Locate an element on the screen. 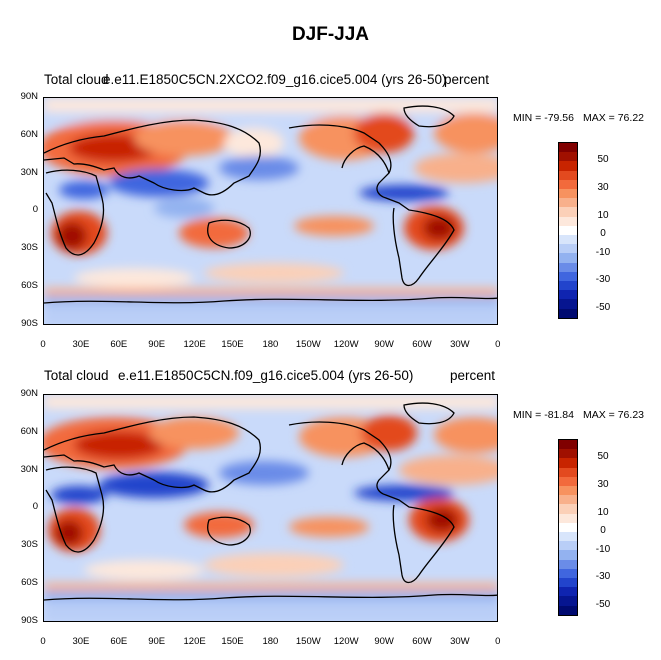 This screenshot has height=660, width=661. colorbar-tick-label: -10 is located at coordinates (603, 252).